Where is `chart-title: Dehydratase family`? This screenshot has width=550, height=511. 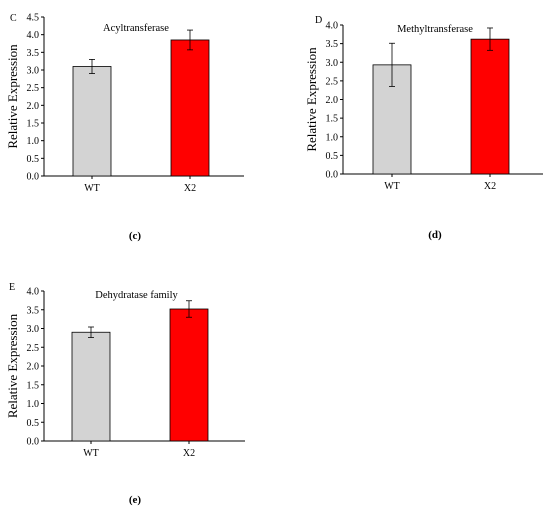 chart-title: Dehydratase family is located at coordinates (136, 295).